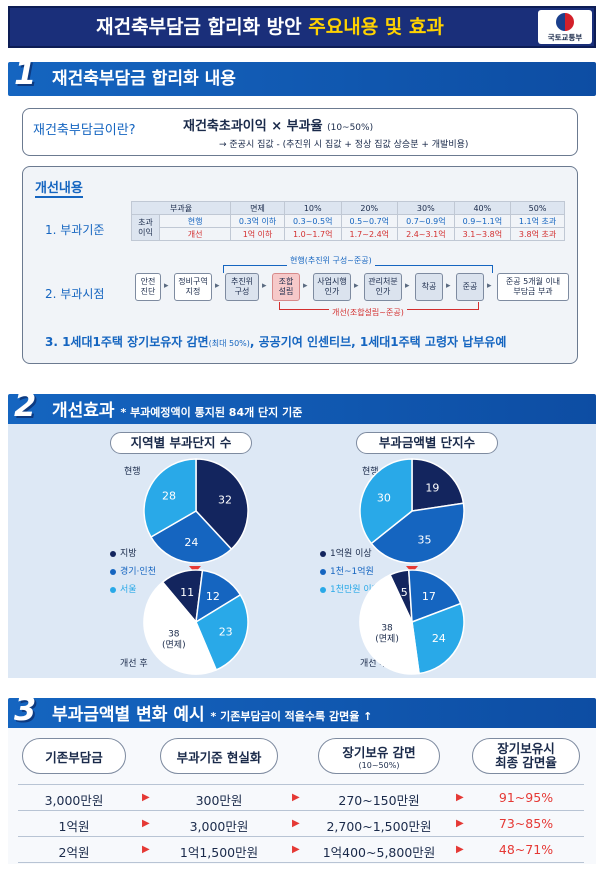  I want to click on definition-label: 재건축부담금이란?, so click(84, 130).